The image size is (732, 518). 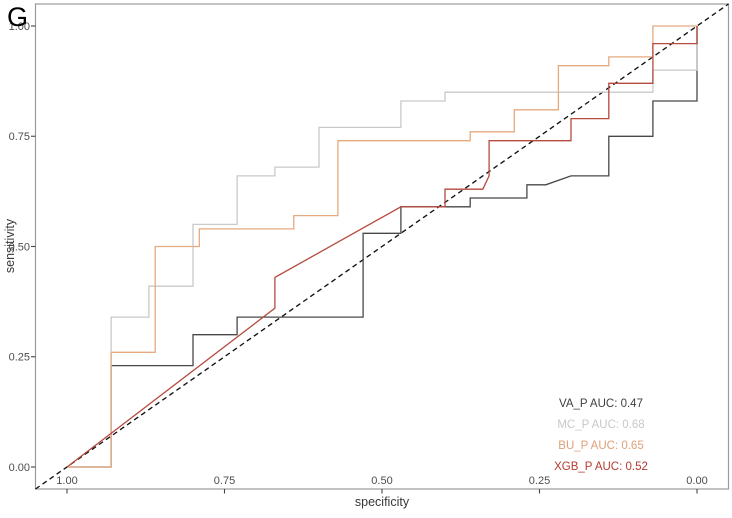 I want to click on legend-entry-va: VA_P AUC: 0.47, so click(x=601, y=404).